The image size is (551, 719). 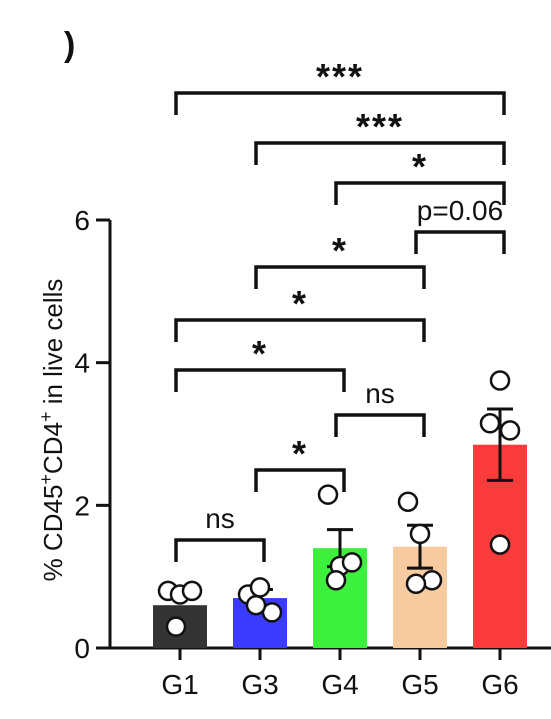 I want to click on significance-label: p=0.06, so click(x=460, y=210).